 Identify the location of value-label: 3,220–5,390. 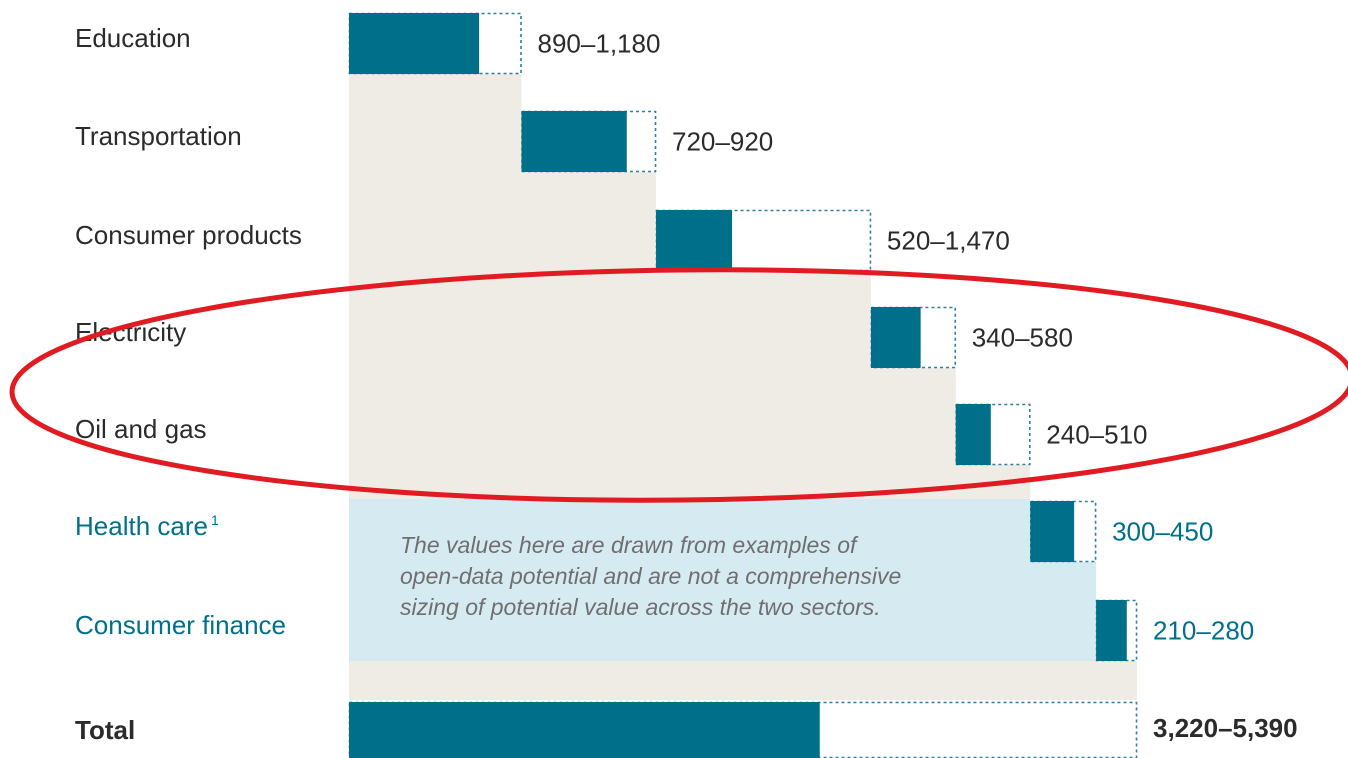
(1225, 728).